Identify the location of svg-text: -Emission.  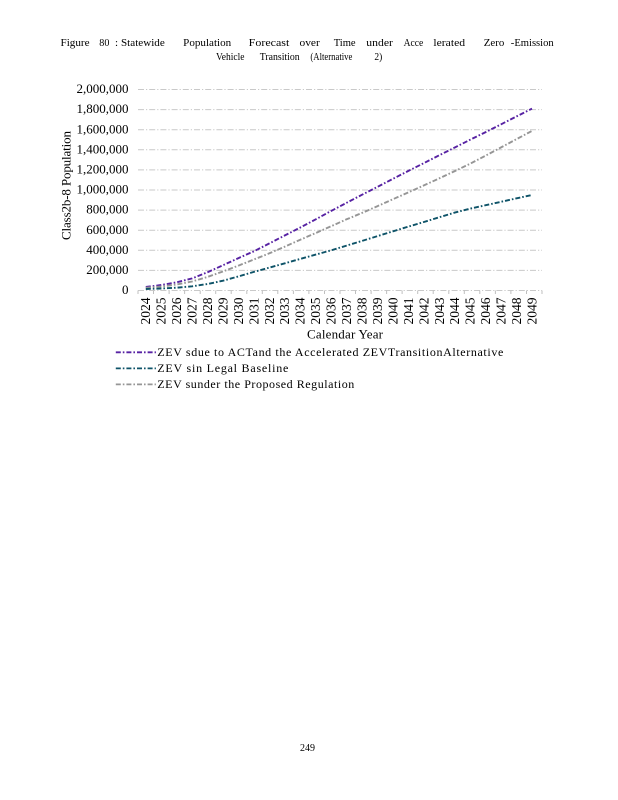
(532, 43).